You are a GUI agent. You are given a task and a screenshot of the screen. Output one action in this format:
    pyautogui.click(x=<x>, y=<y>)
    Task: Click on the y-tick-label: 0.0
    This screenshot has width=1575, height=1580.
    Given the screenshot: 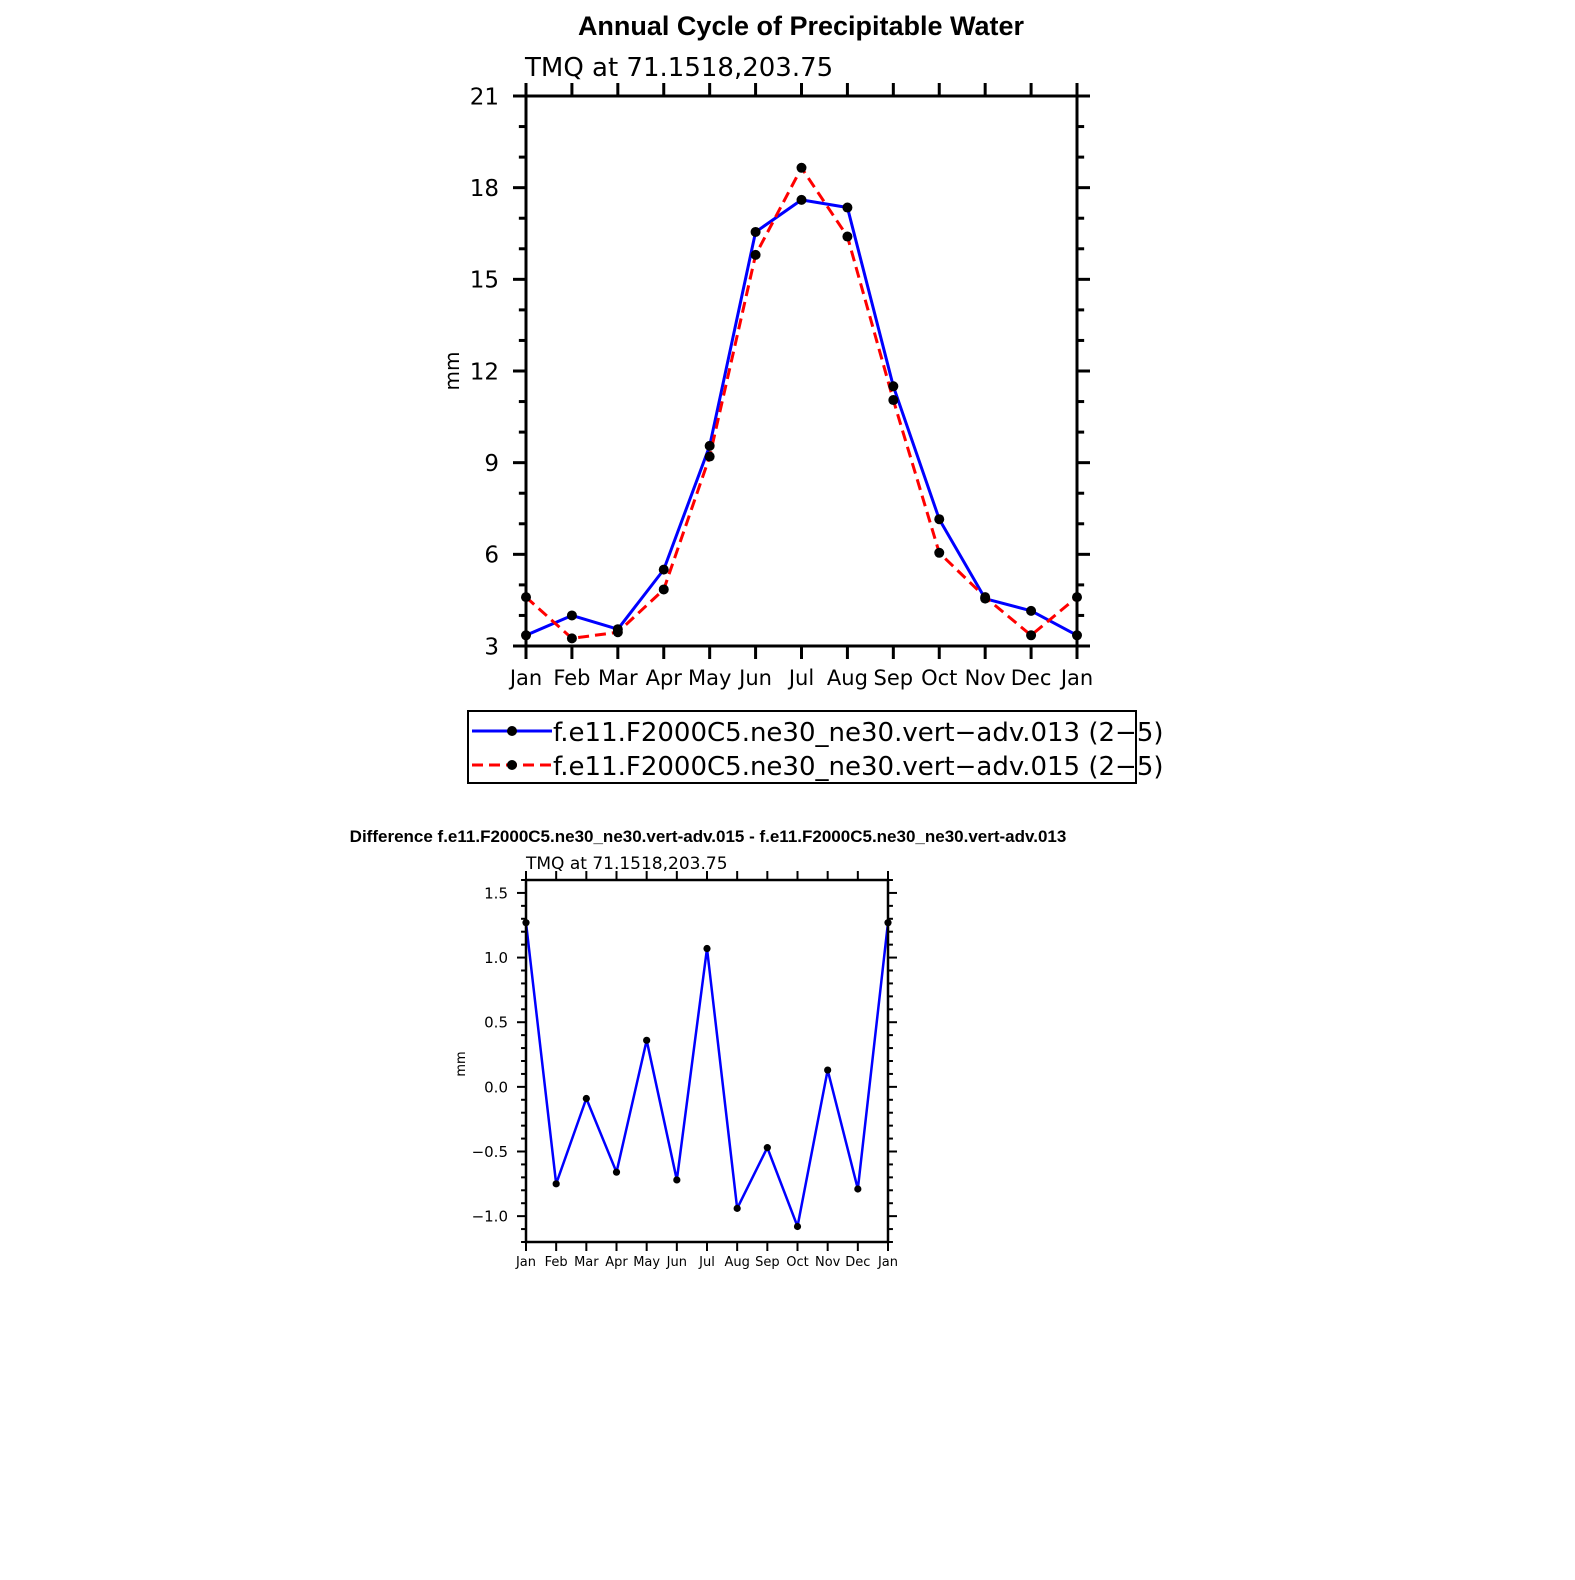 What is the action you would take?
    pyautogui.click(x=496, y=1087)
    